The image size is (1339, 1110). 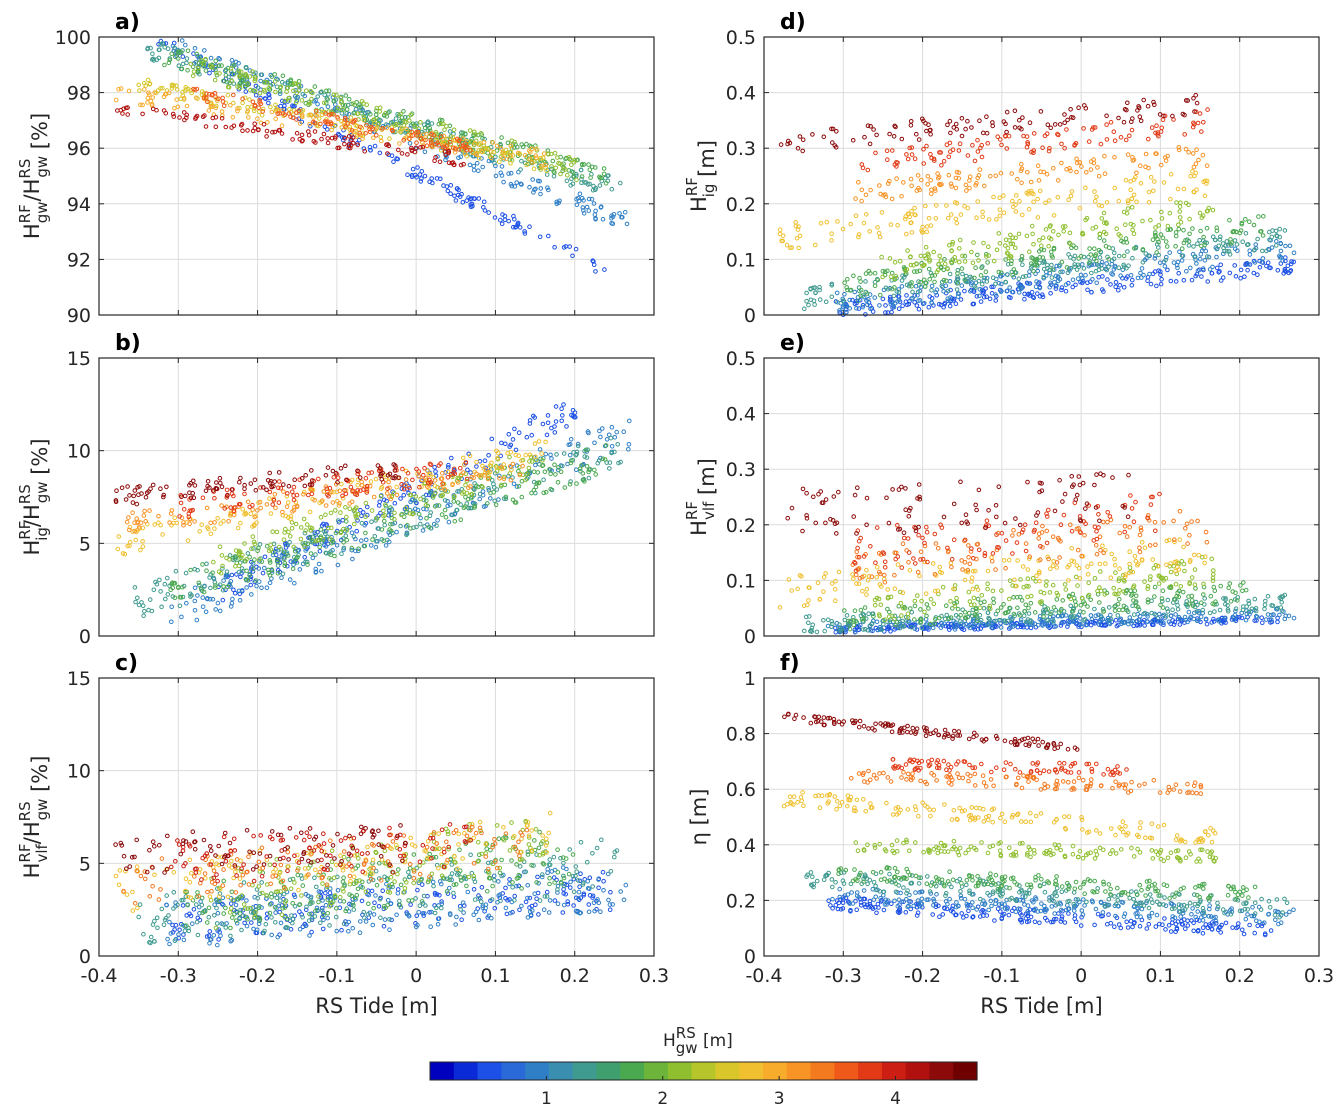 What do you see at coordinates (25, 213) in the screenshot?
I see `y-axis-label-sup: RF` at bounding box center [25, 213].